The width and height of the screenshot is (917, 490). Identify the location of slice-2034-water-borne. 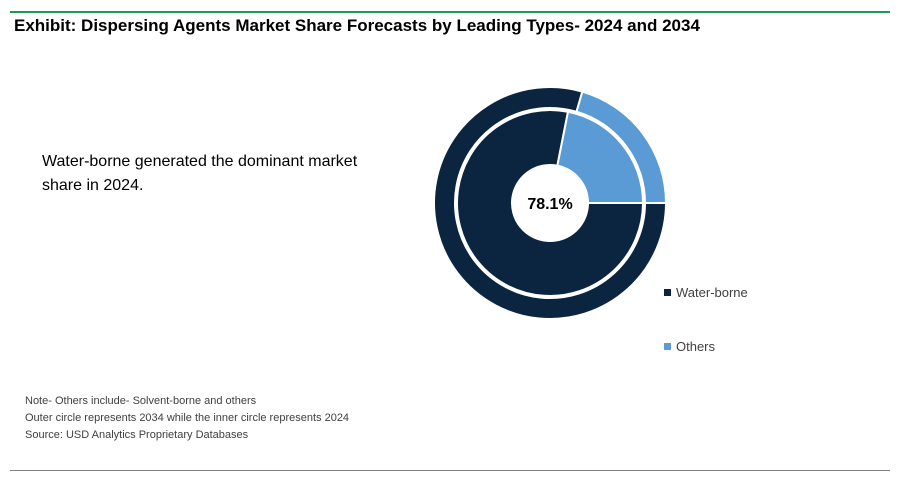
(550, 203).